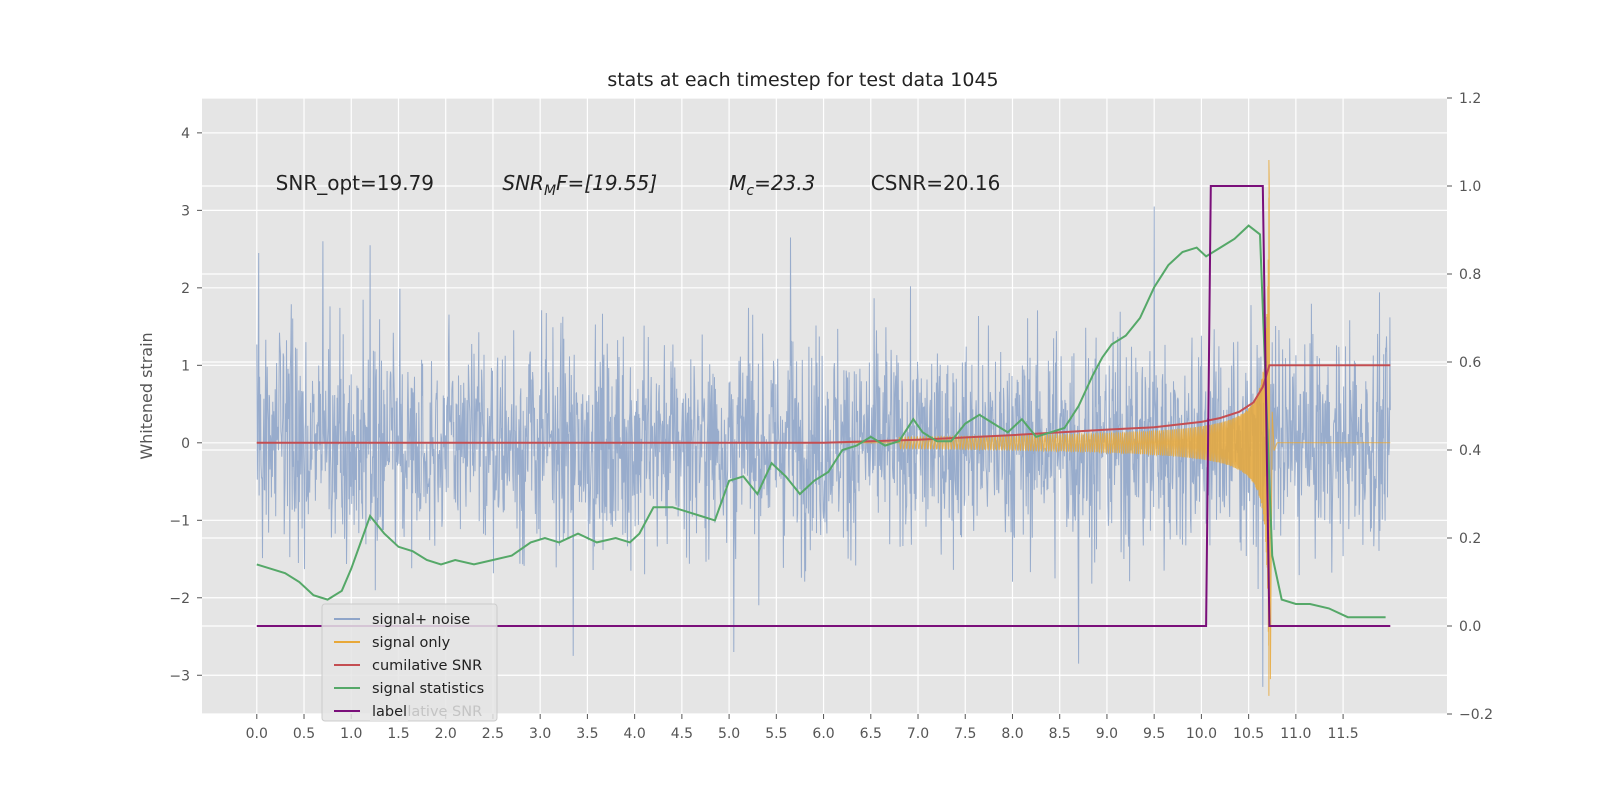  I want to click on x-tick-label: 8.0, so click(1012, 734).